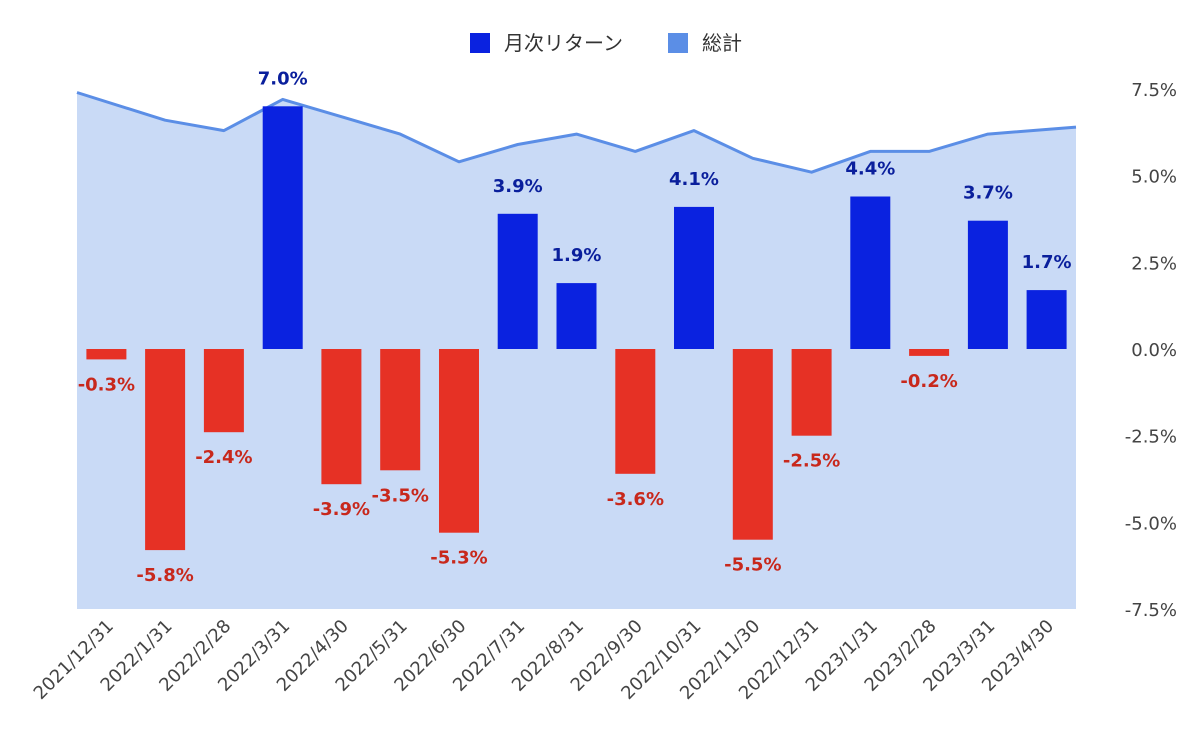 The width and height of the screenshot is (1200, 735). Describe the element at coordinates (1047, 262) in the screenshot. I see `data-label: 1.7%` at that location.